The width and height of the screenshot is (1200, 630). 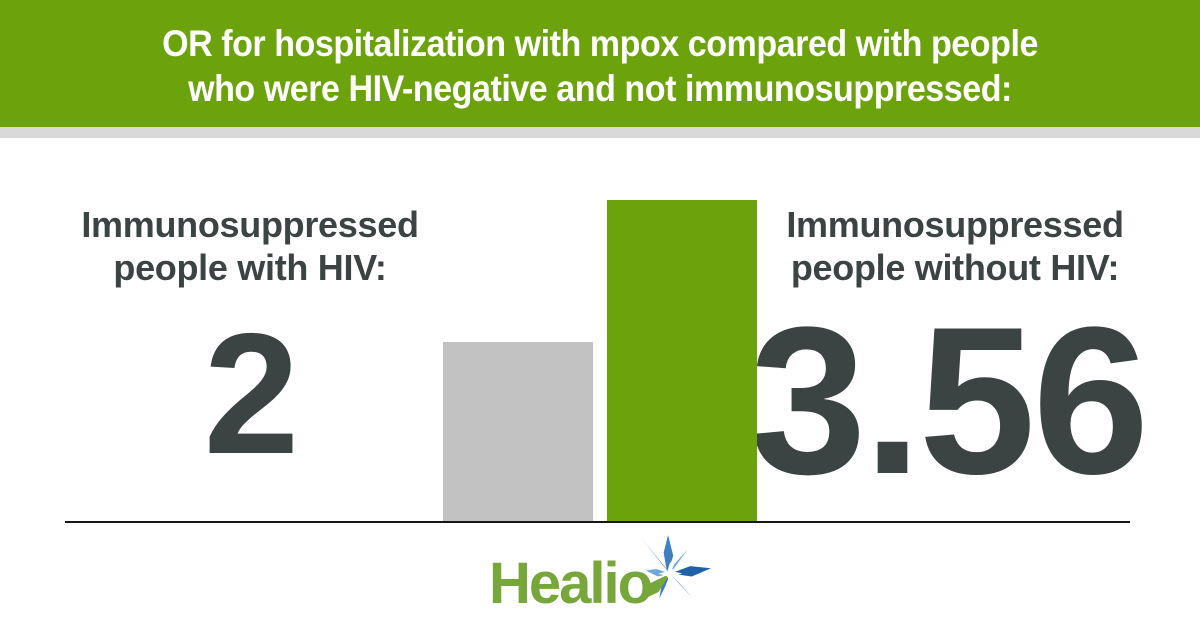 What do you see at coordinates (949, 400) in the screenshot?
I see `value-without-hiv: 3.56` at bounding box center [949, 400].